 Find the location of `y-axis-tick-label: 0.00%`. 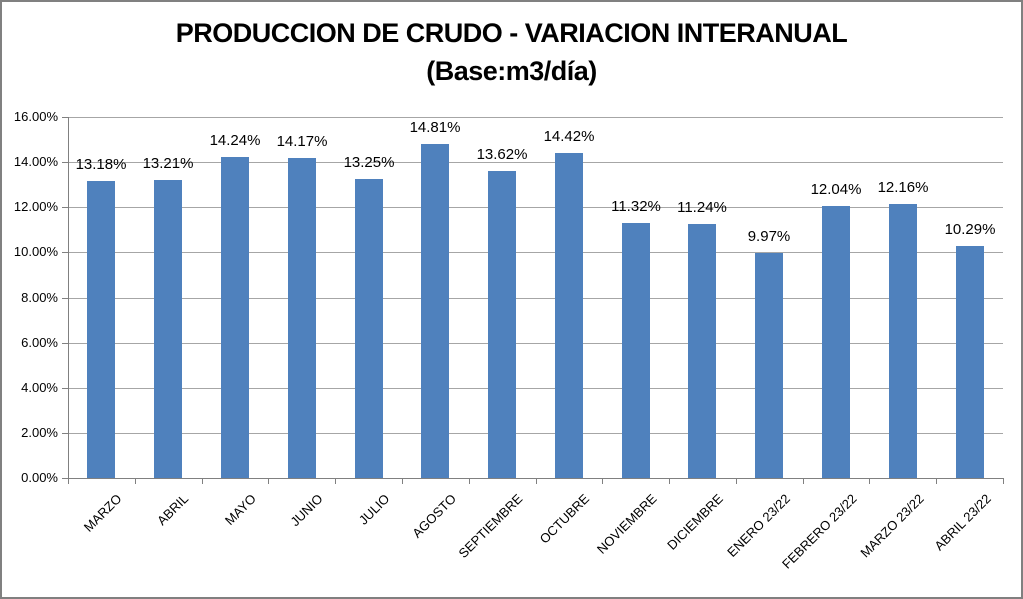

y-axis-tick-label: 0.00% is located at coordinates (39, 477).